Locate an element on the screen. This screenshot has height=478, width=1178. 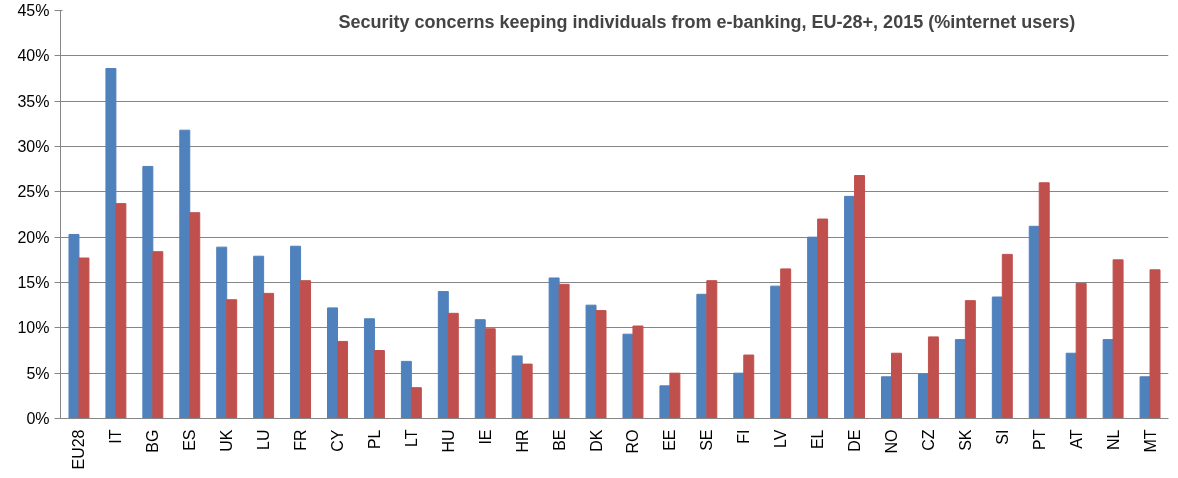
y-tick-label: 45% is located at coordinates (33, 10).